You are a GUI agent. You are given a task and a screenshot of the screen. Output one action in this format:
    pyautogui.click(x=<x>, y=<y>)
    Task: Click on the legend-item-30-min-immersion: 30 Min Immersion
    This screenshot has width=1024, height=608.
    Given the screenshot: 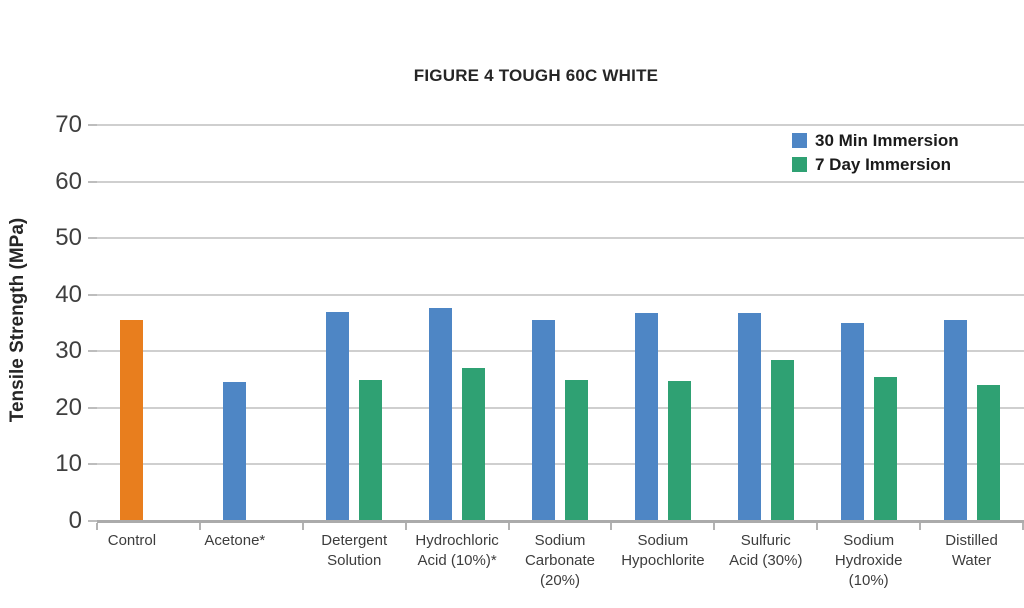 What is the action you would take?
    pyautogui.click(x=875, y=140)
    